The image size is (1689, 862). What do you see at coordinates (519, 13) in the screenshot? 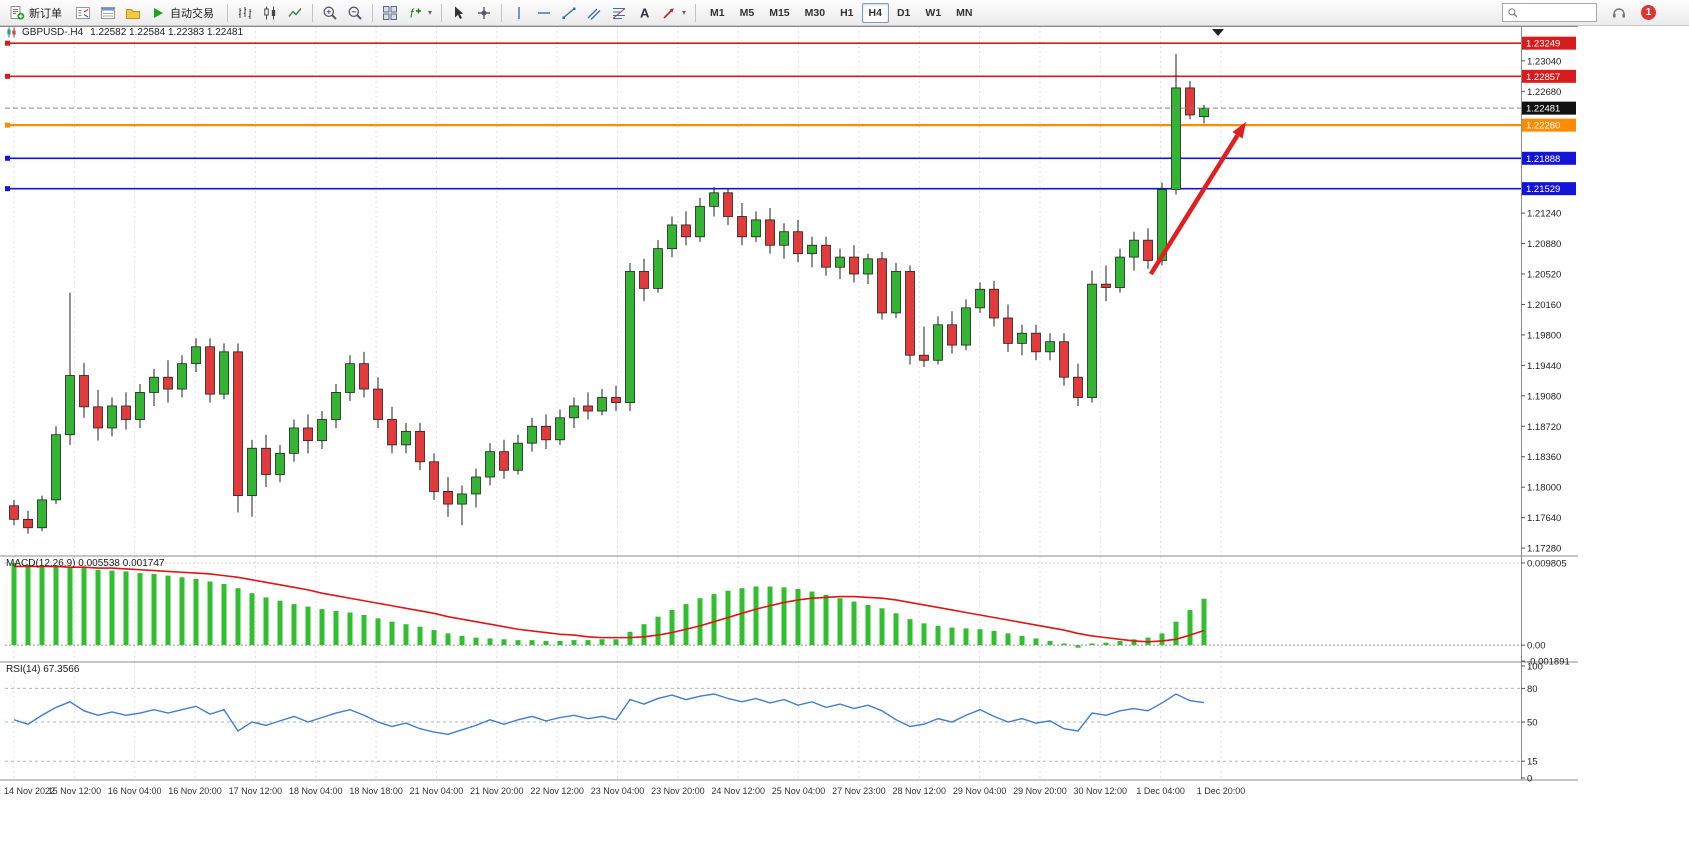
I see `vertical-line-button` at bounding box center [519, 13].